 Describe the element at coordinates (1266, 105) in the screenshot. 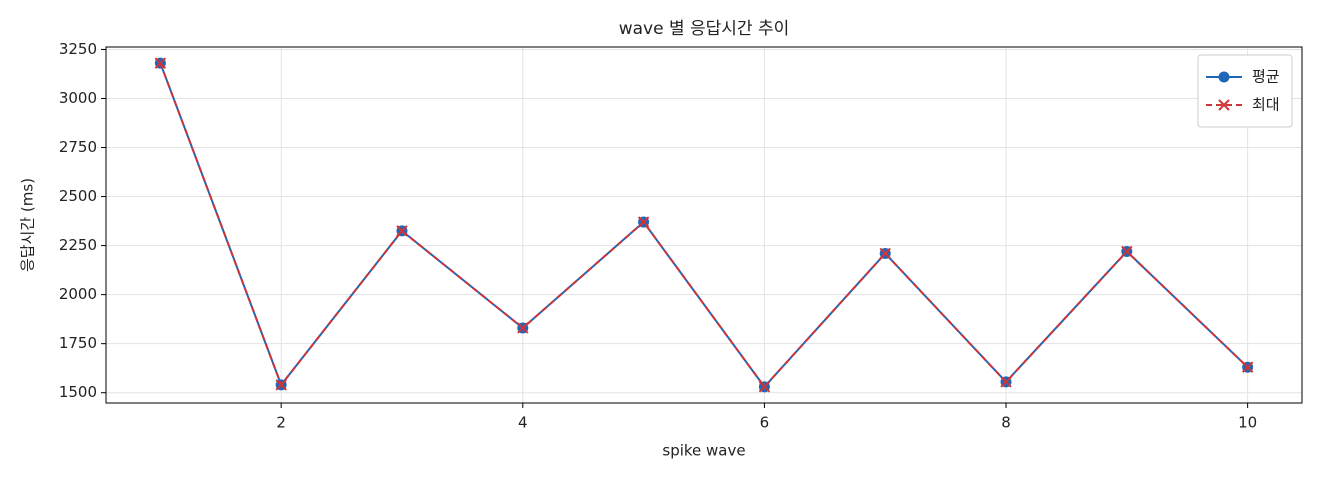

I see `legend-label: 최대` at that location.